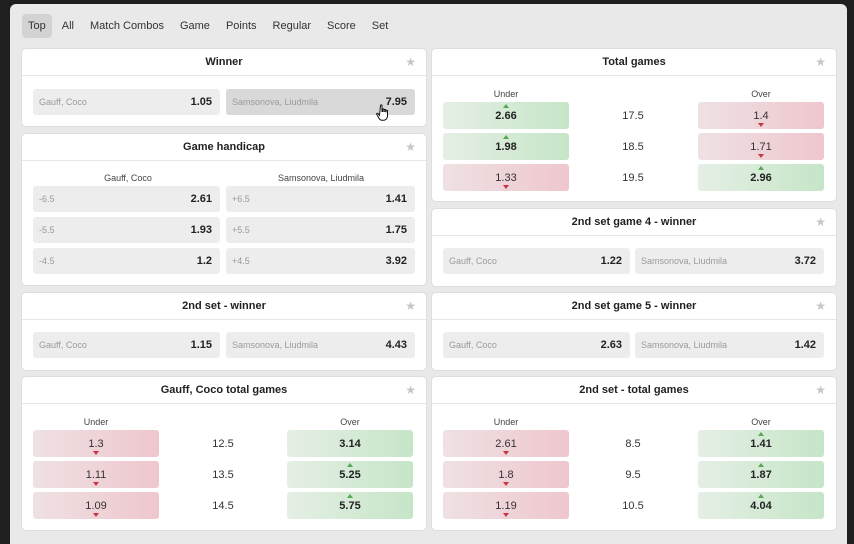 The height and width of the screenshot is (544, 854). I want to click on odds-value: 2.96, so click(761, 178).